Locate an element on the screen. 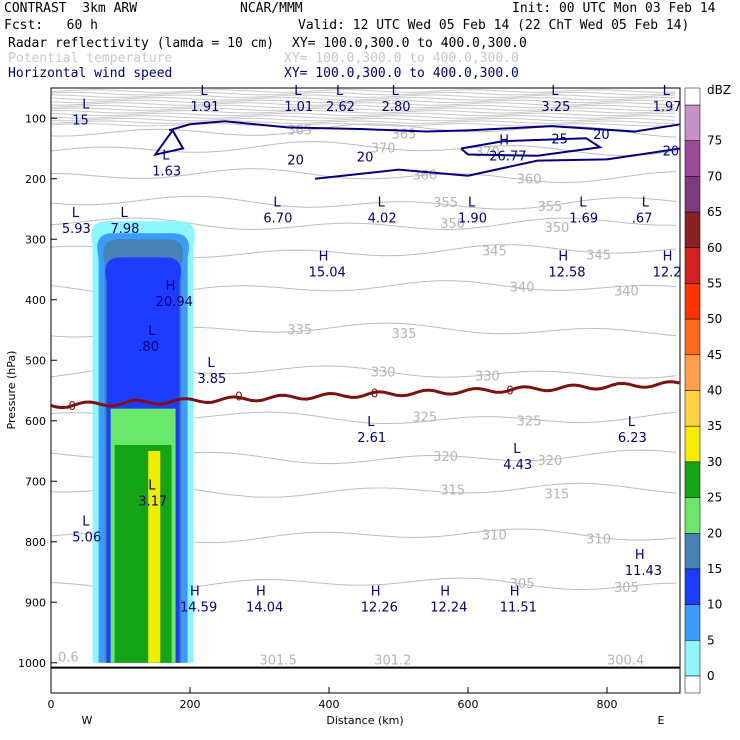 The height and width of the screenshot is (740, 740). extremum-value: .67 is located at coordinates (642, 218).